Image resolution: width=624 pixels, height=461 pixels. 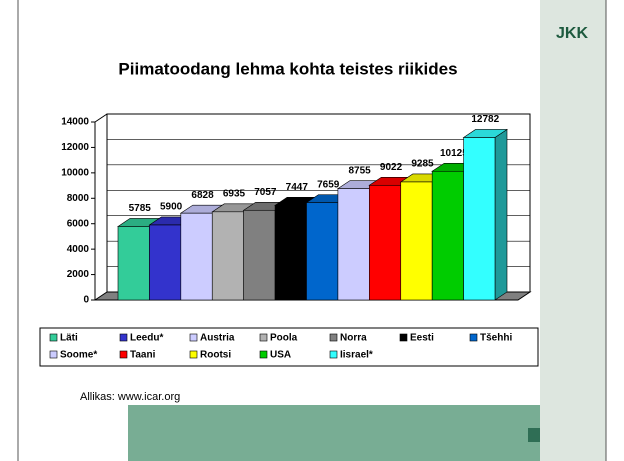 What do you see at coordinates (501, 214) in the screenshot?
I see `bar-side` at bounding box center [501, 214].